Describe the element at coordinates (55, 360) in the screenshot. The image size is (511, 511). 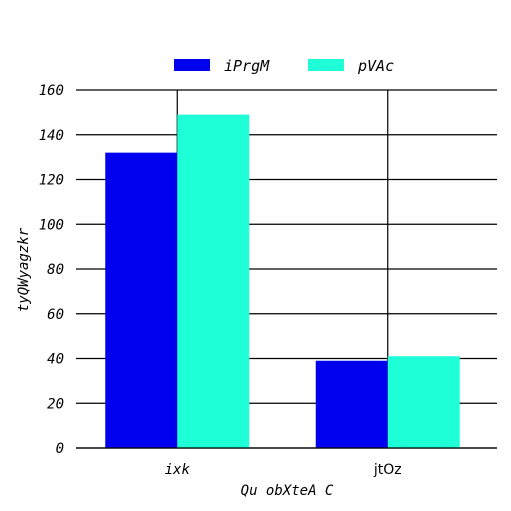
I see `y-tick-label: 40` at that location.